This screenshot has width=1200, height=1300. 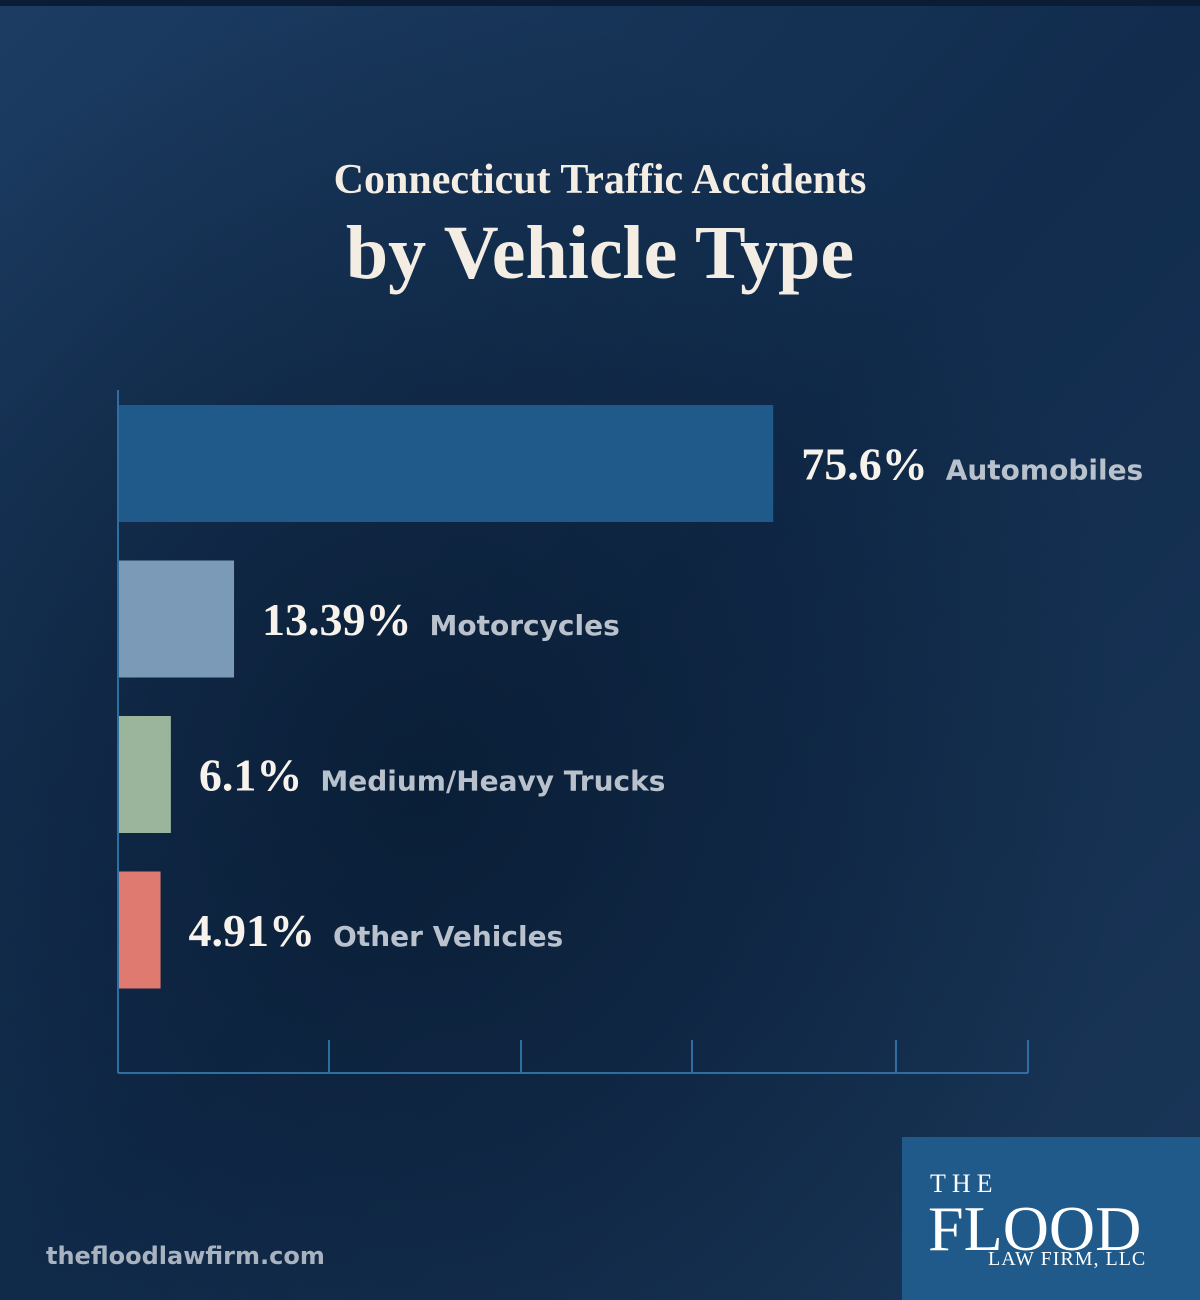 What do you see at coordinates (600, 3) in the screenshot?
I see `top-strip` at bounding box center [600, 3].